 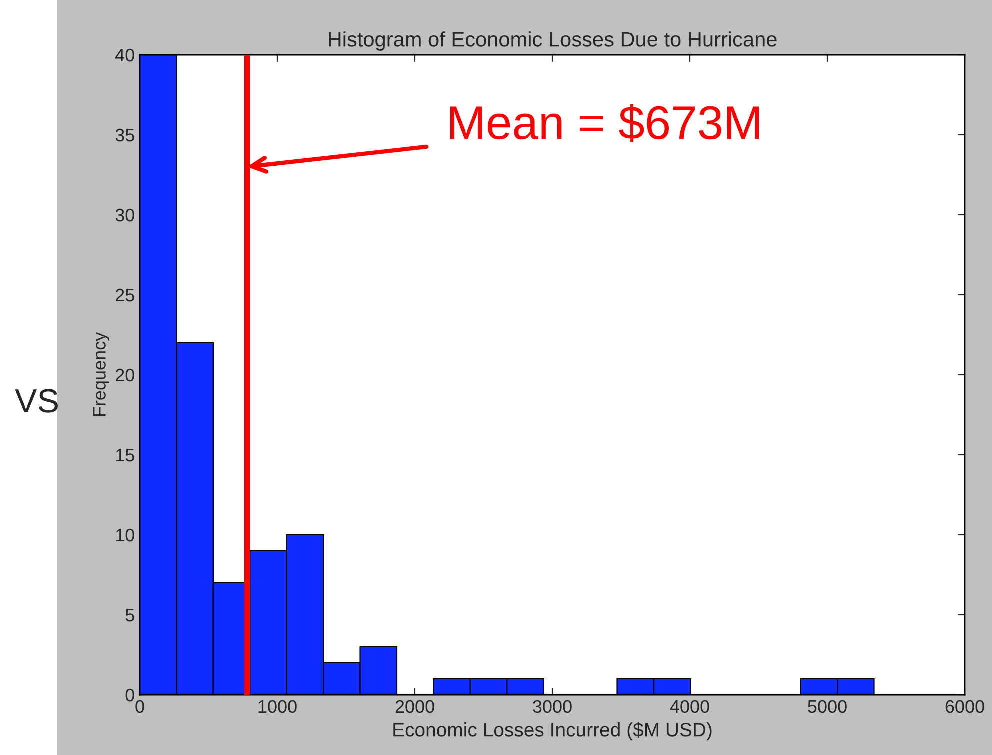 What do you see at coordinates (553, 41) in the screenshot?
I see `chart-title: Histogram of Economic Losses Due to Hurricane` at bounding box center [553, 41].